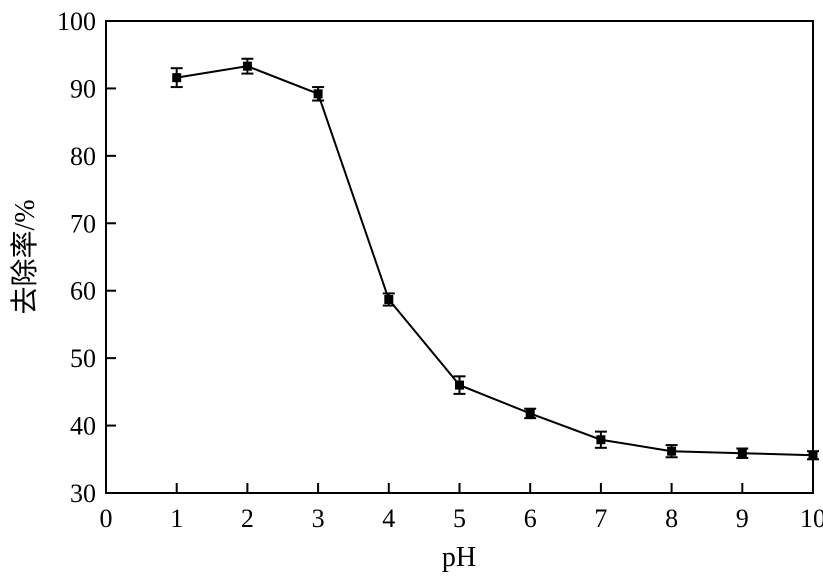  I want to click on y-tick-label: 40, so click(83, 426).